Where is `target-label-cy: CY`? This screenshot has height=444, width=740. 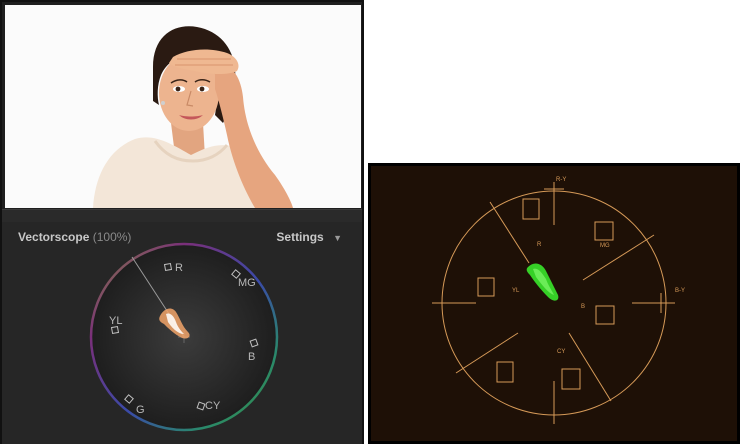
target-label-cy: CY is located at coordinates (213, 406).